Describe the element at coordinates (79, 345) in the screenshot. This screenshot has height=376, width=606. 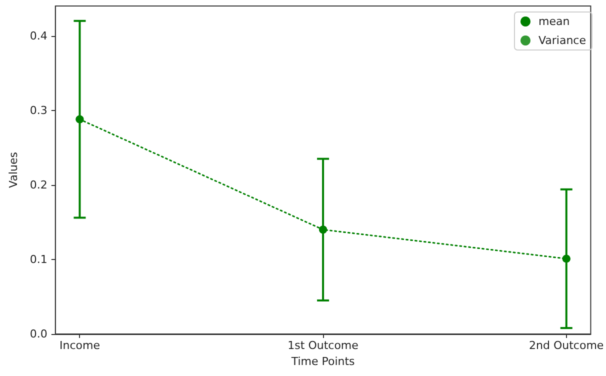
I see `x-tick-label: Income` at that location.